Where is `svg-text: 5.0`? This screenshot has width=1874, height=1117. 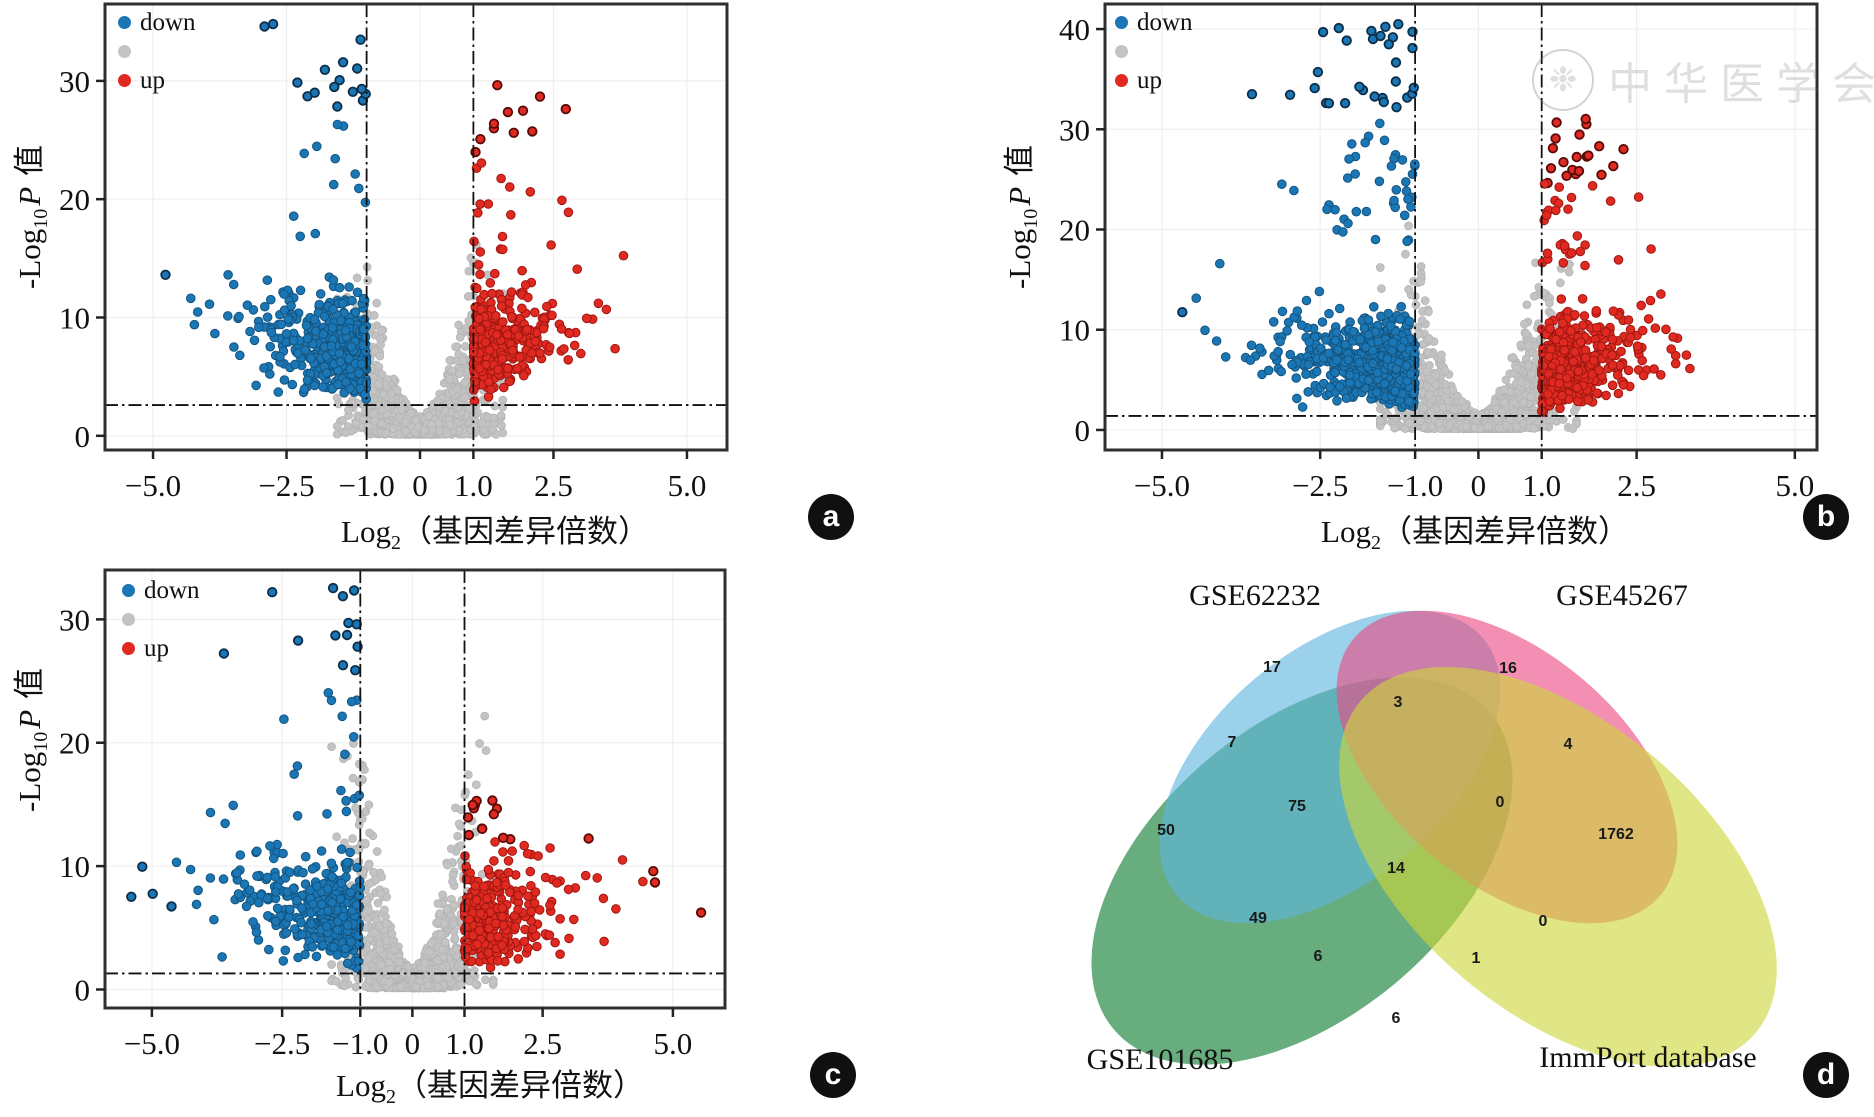 svg-text: 5.0 is located at coordinates (687, 485).